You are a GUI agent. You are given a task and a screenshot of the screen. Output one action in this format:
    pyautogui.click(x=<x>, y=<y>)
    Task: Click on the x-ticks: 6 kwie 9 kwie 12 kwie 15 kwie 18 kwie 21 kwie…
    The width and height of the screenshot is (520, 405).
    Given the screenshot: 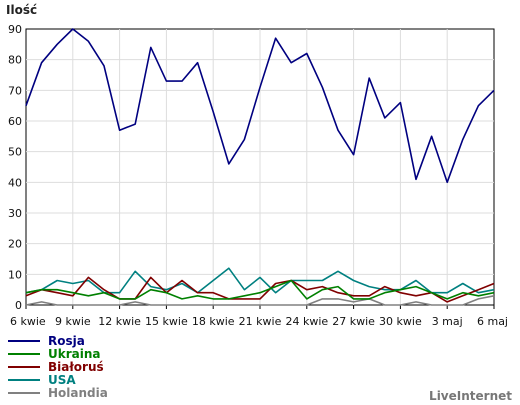 What is the action you would take?
    pyautogui.click(x=259, y=316)
    